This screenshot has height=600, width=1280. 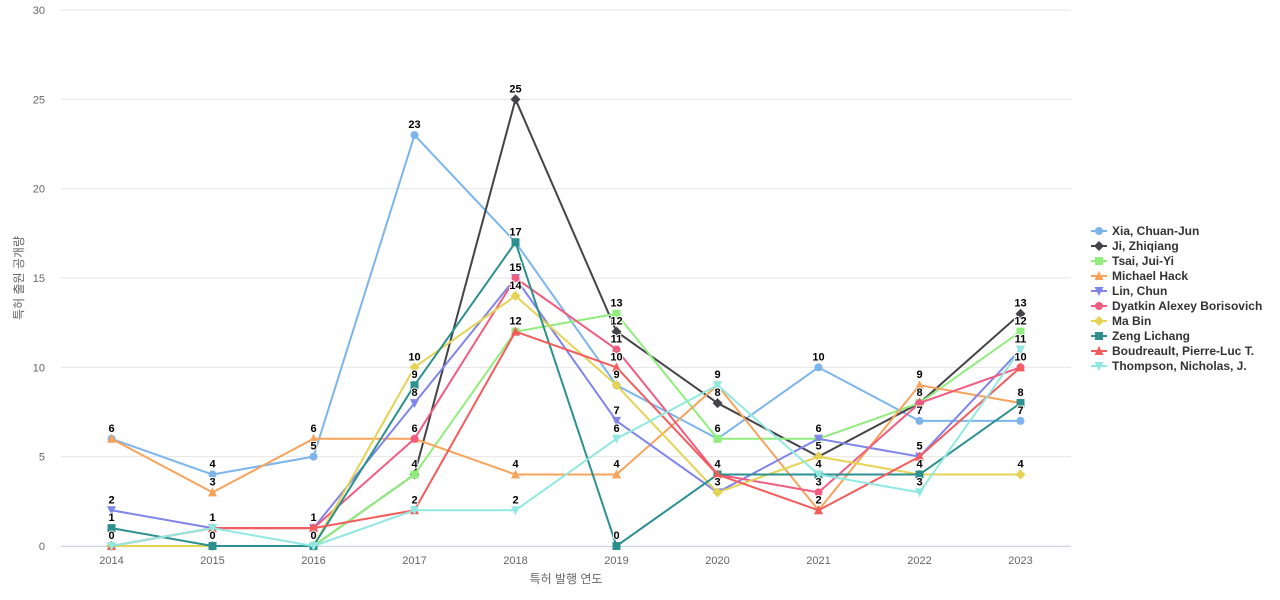 I want to click on legend-item: Thompson, Nicholas, J., so click(x=1169, y=366).